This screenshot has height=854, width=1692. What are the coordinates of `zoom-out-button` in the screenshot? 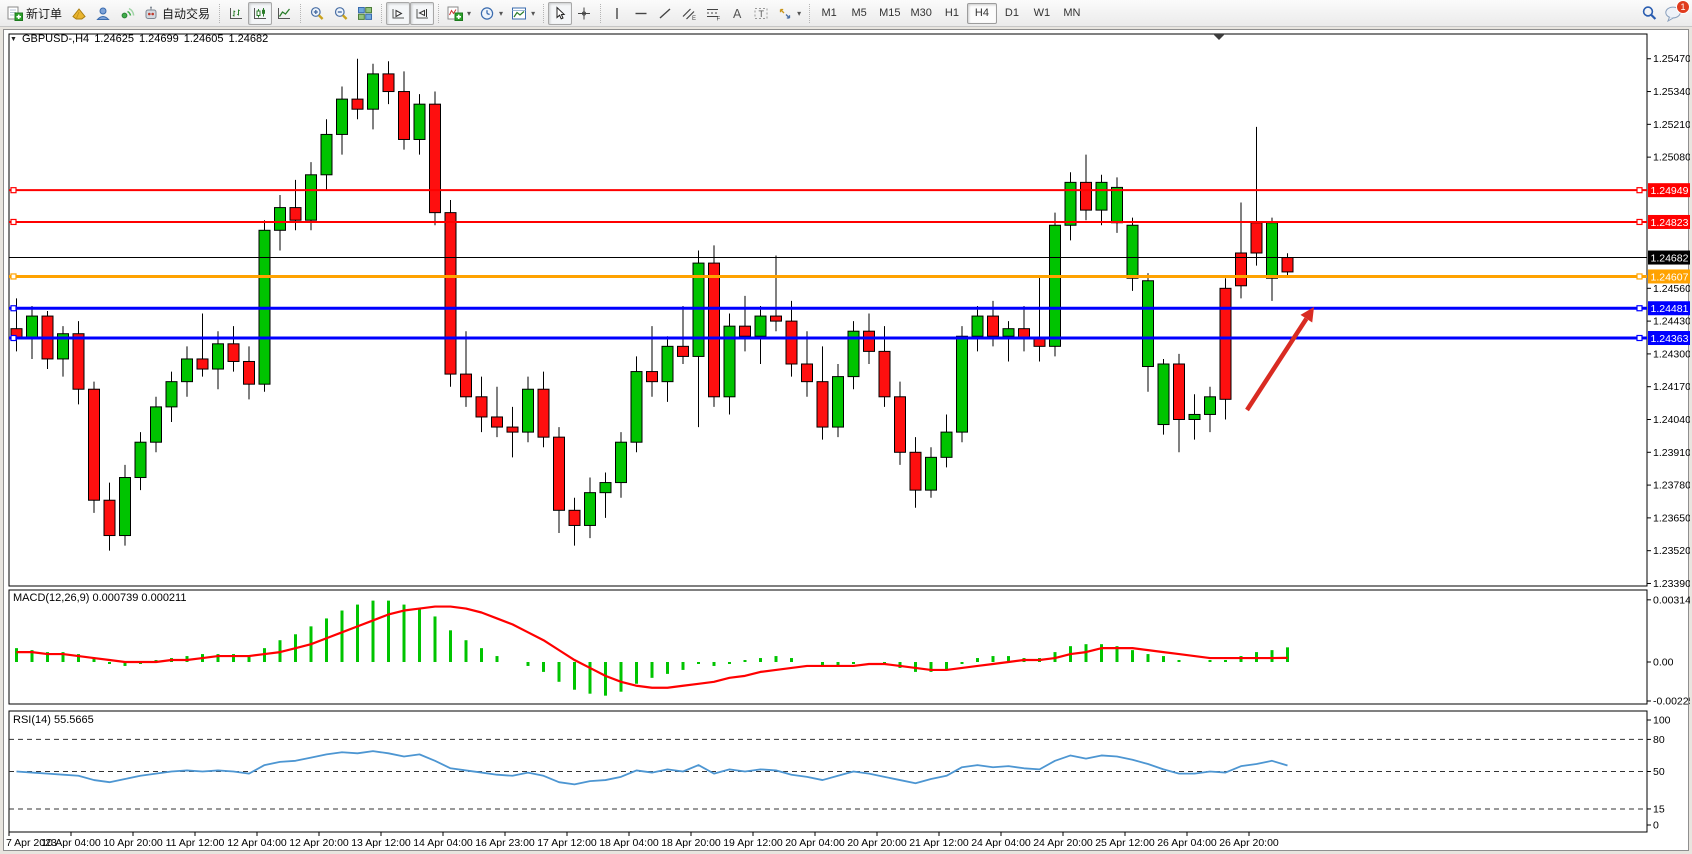 It's located at (341, 13).